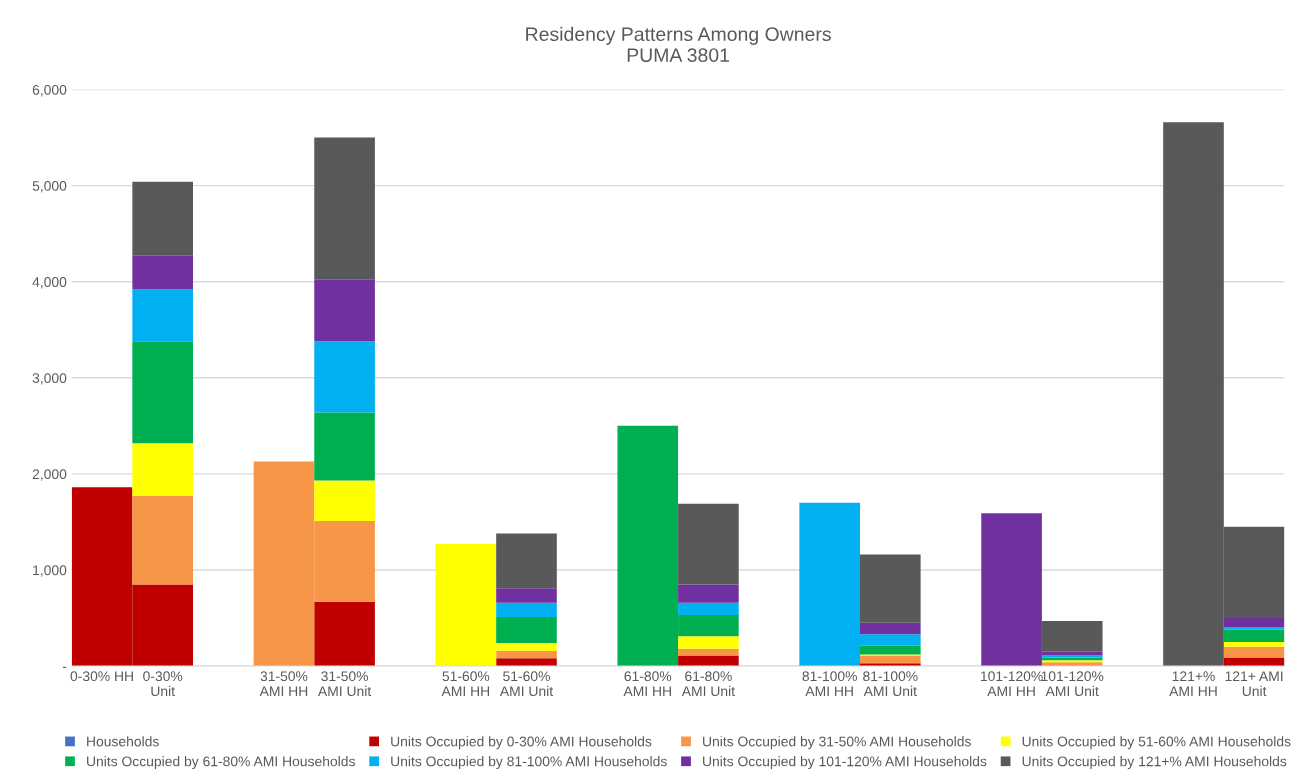 Image resolution: width=1304 pixels, height=779 pixels. I want to click on y-tick-label: 1,000, so click(50, 571).